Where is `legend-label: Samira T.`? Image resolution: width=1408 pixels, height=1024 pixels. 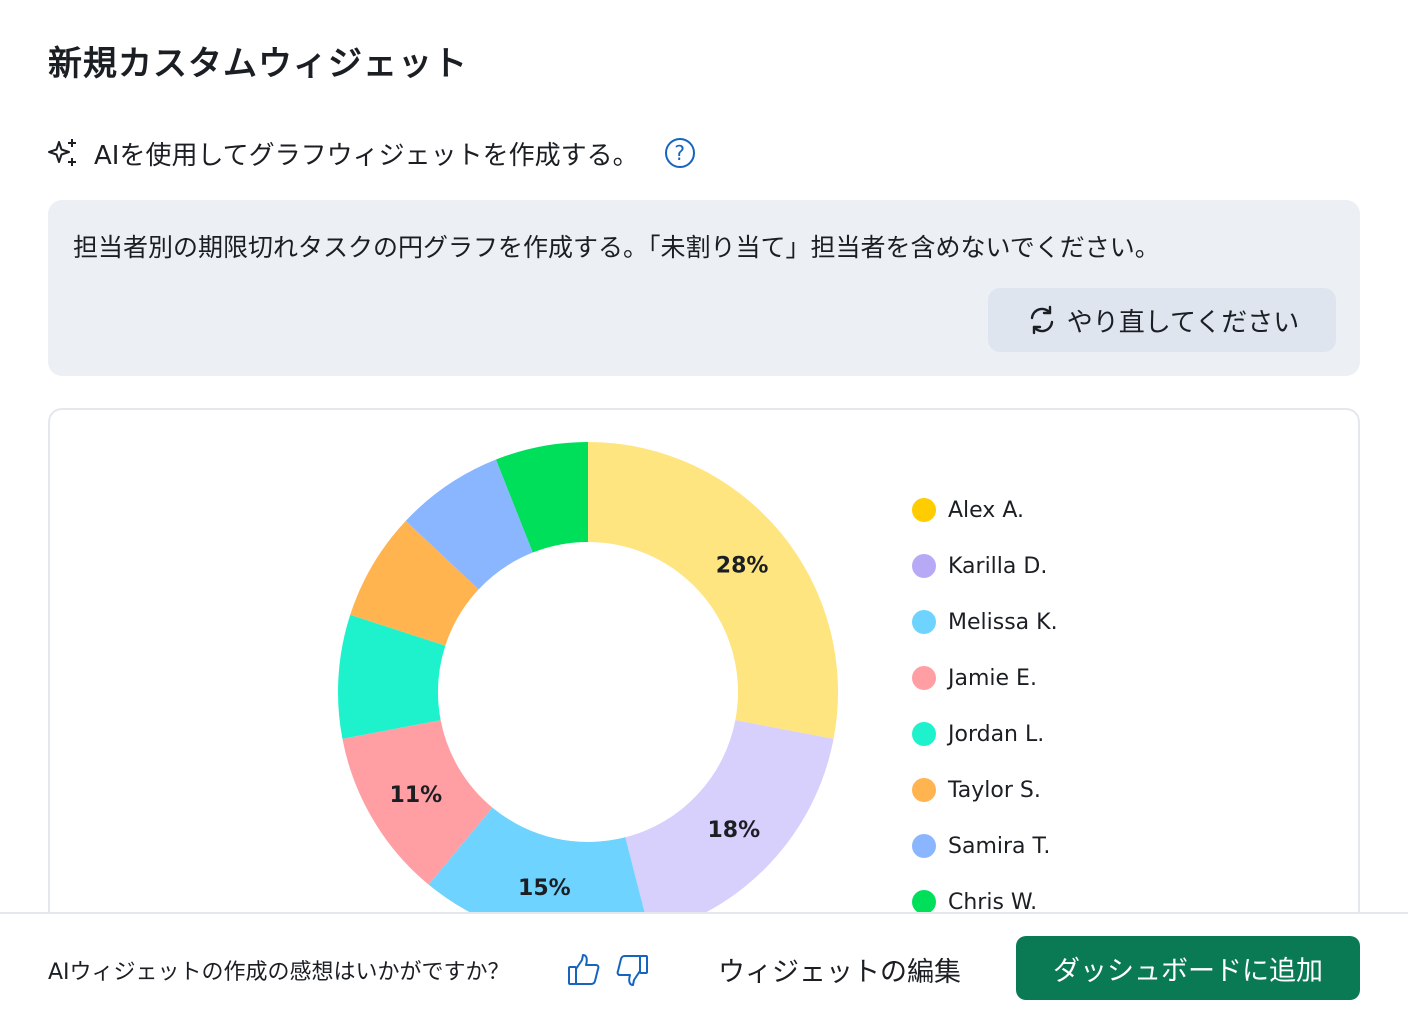
legend-label: Samira T. is located at coordinates (999, 846).